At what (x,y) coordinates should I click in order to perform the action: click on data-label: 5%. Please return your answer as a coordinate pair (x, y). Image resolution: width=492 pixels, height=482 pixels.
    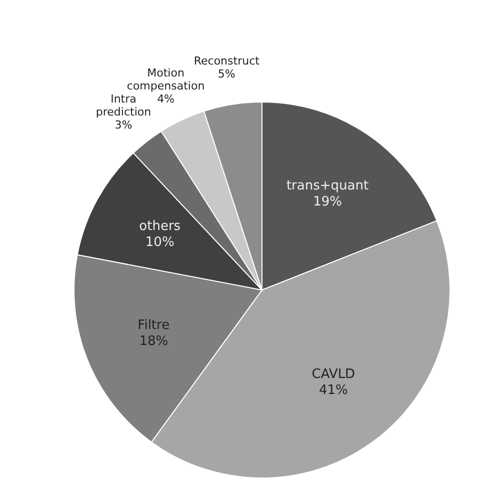
    Looking at the image, I should click on (227, 73).